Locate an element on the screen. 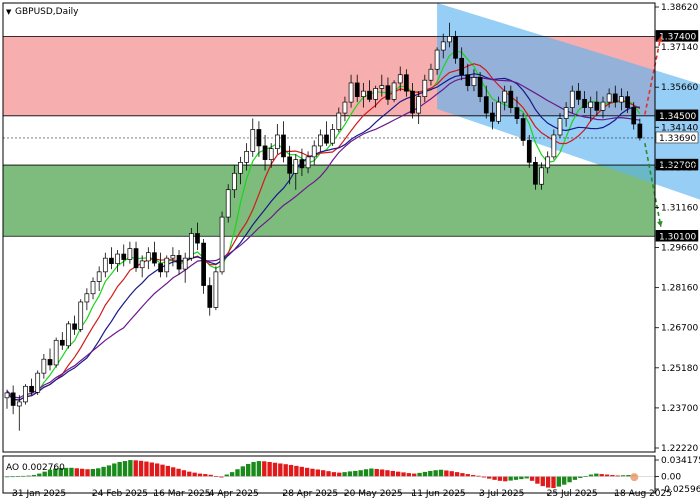  descending-channel is located at coordinates (568, 101).